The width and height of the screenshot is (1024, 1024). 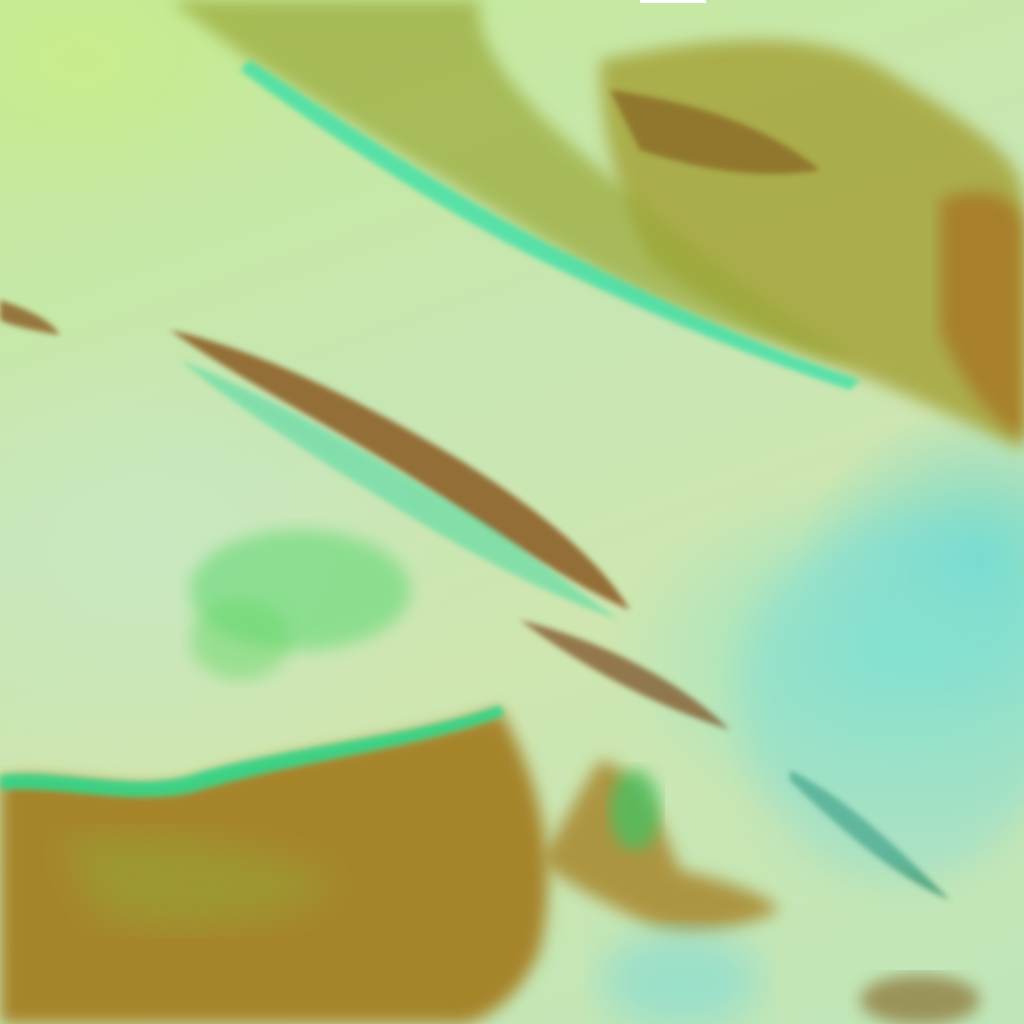 I want to click on streak-center, so click(x=400, y=470).